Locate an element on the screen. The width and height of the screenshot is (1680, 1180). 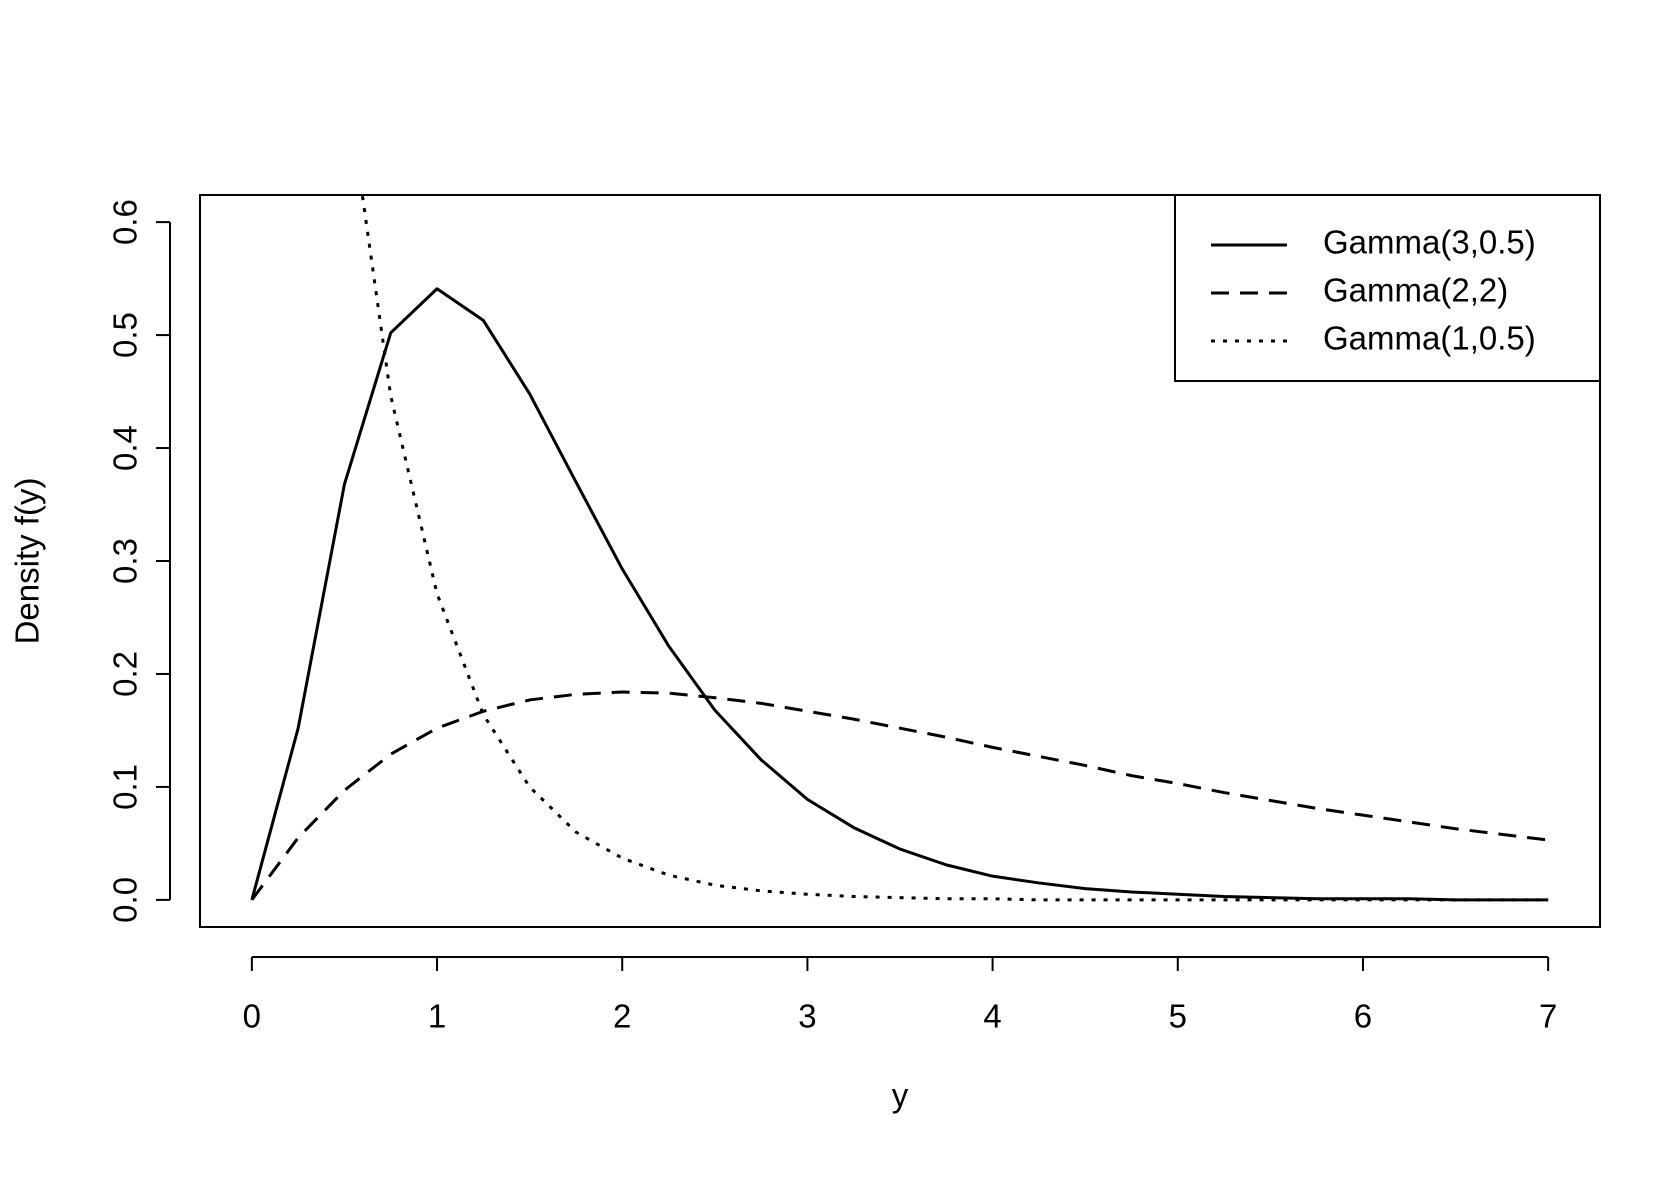
x-axis-label: y is located at coordinates (900, 1095).